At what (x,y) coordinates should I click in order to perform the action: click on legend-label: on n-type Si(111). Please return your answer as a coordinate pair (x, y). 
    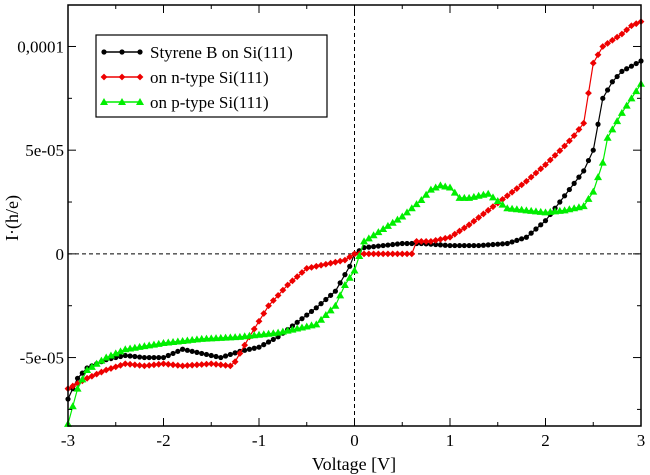
    Looking at the image, I should click on (209, 77).